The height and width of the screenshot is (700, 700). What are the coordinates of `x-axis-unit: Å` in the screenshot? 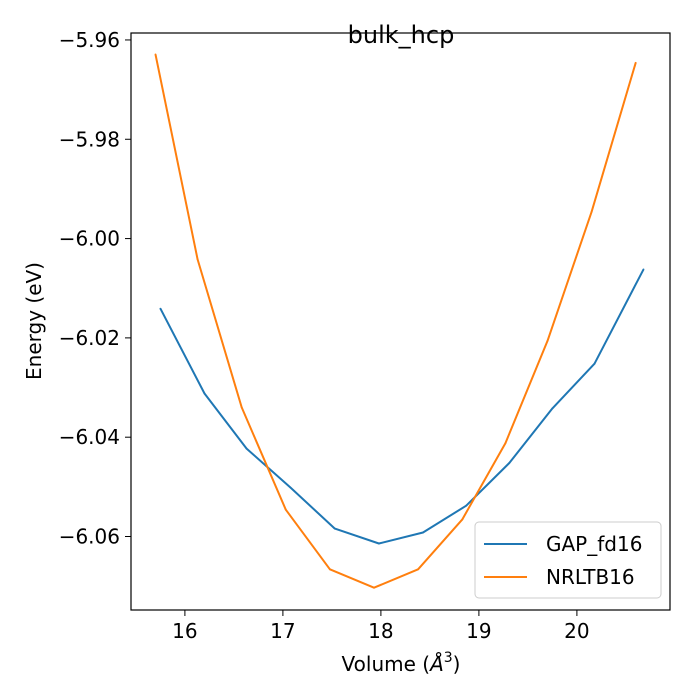 It's located at (436, 664).